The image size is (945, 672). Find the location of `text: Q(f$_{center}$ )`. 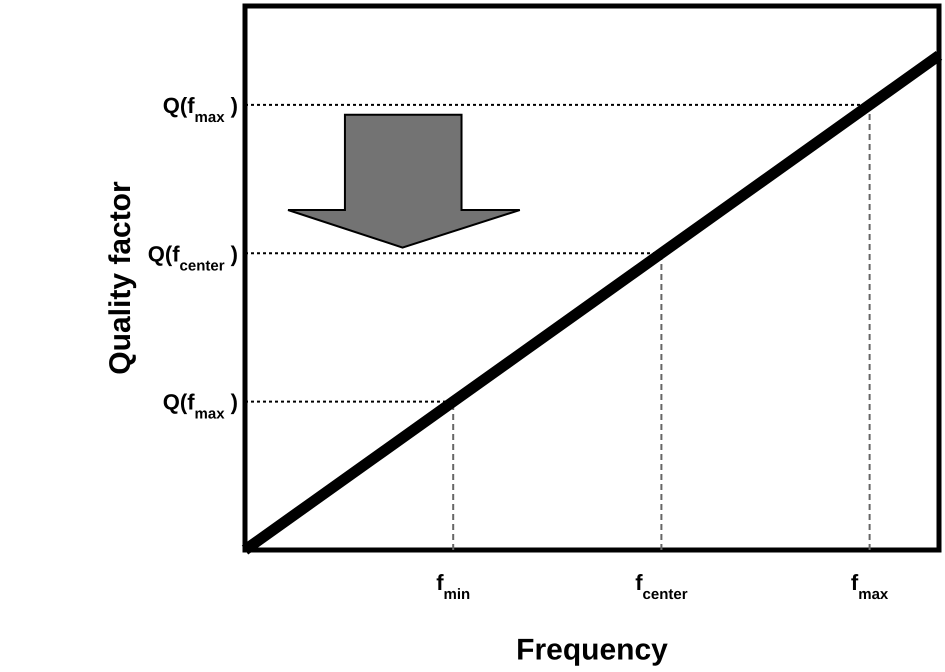

text: Q(f$_{center}$ ) is located at coordinates (193, 257).